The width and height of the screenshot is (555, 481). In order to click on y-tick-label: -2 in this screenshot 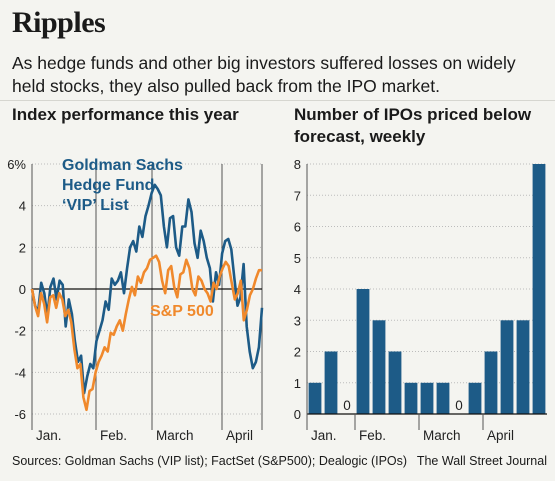, I will do `click(20, 331)`.